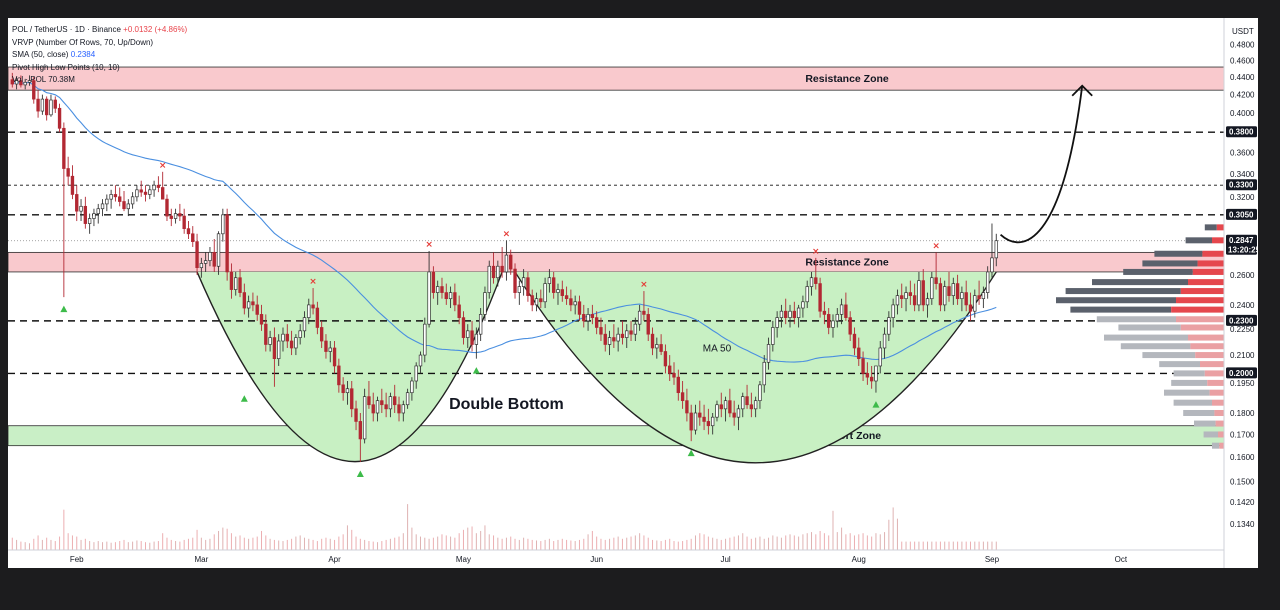  I want to click on legend-pivot-row: Pivot High Low Points (10, 10), so click(99, 68).